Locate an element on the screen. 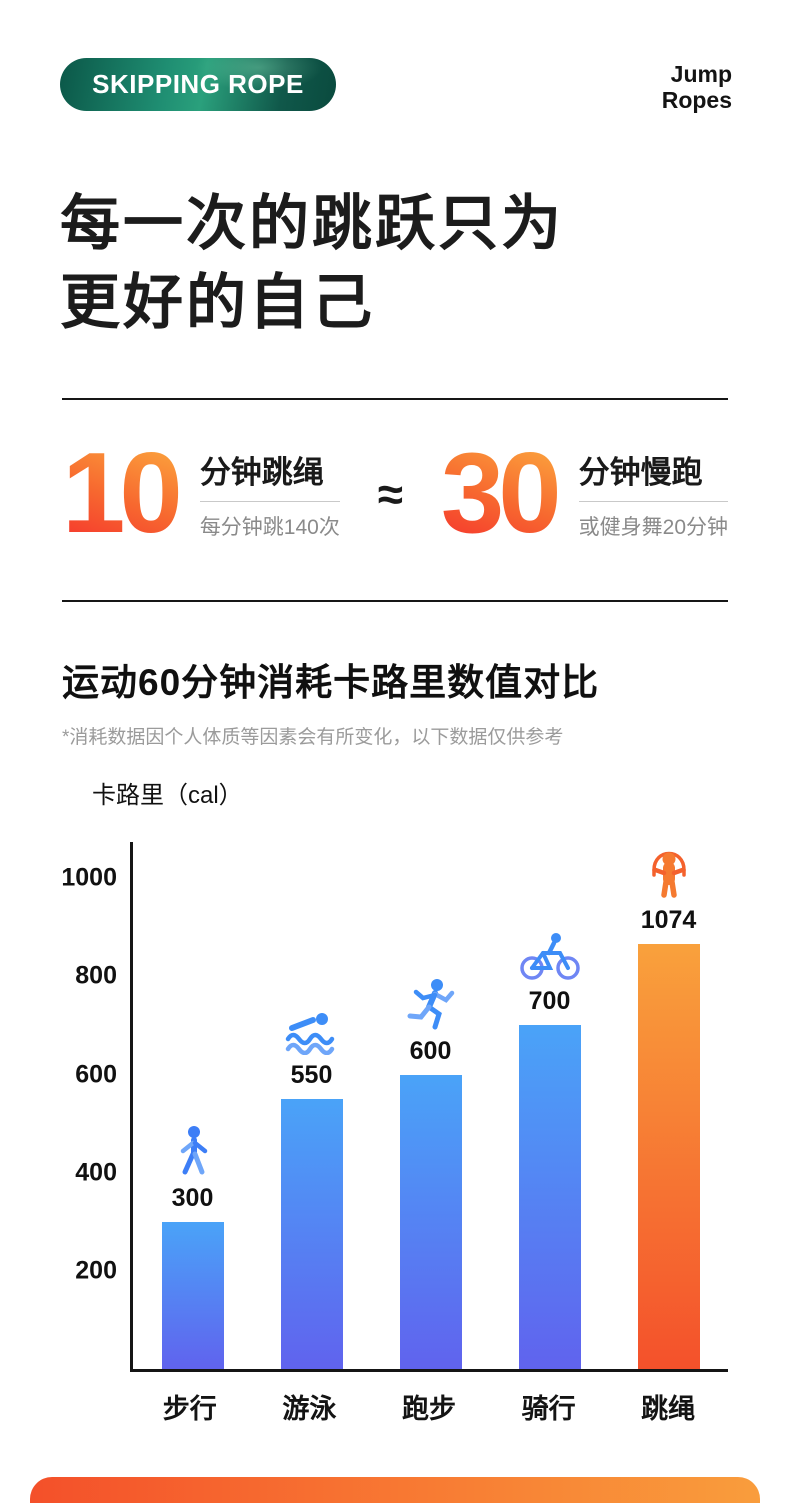  footer-accent-bar is located at coordinates (395, 1490).